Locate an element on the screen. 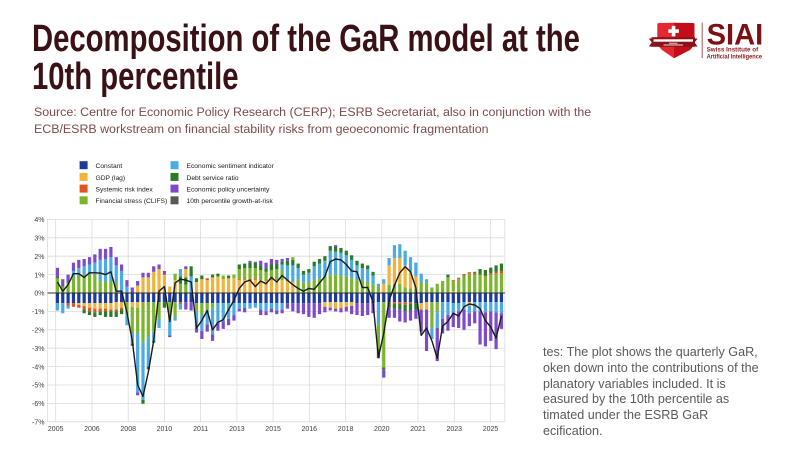 This screenshot has height=450, width=800. svg-text: Swiss Institute of is located at coordinates (733, 50).